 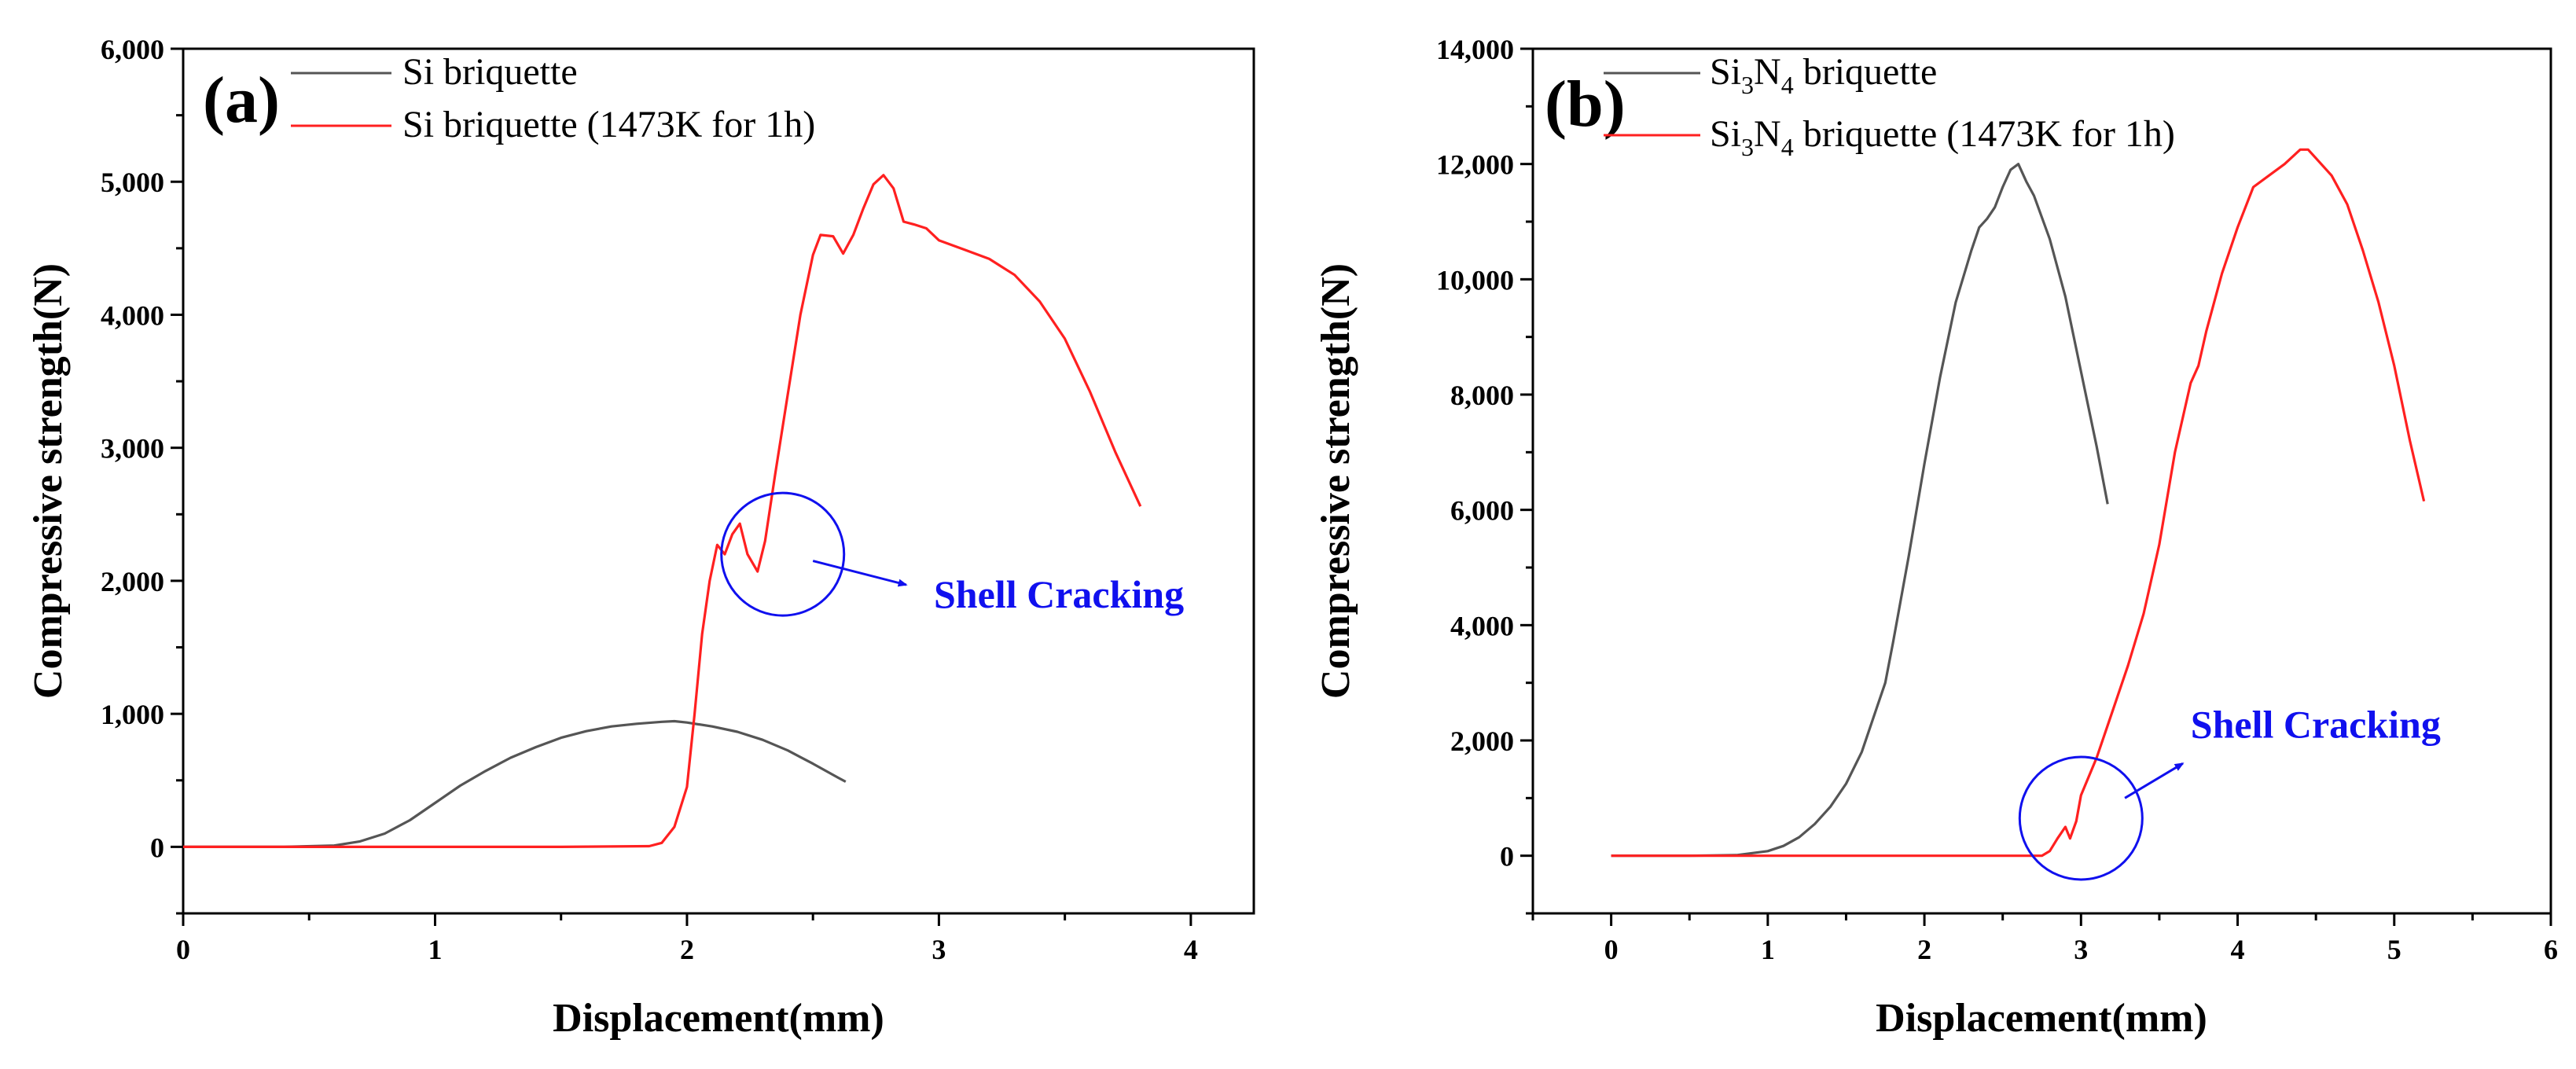 I want to click on x-ticks: 0 1 2 3 4, so click(x=687, y=939).